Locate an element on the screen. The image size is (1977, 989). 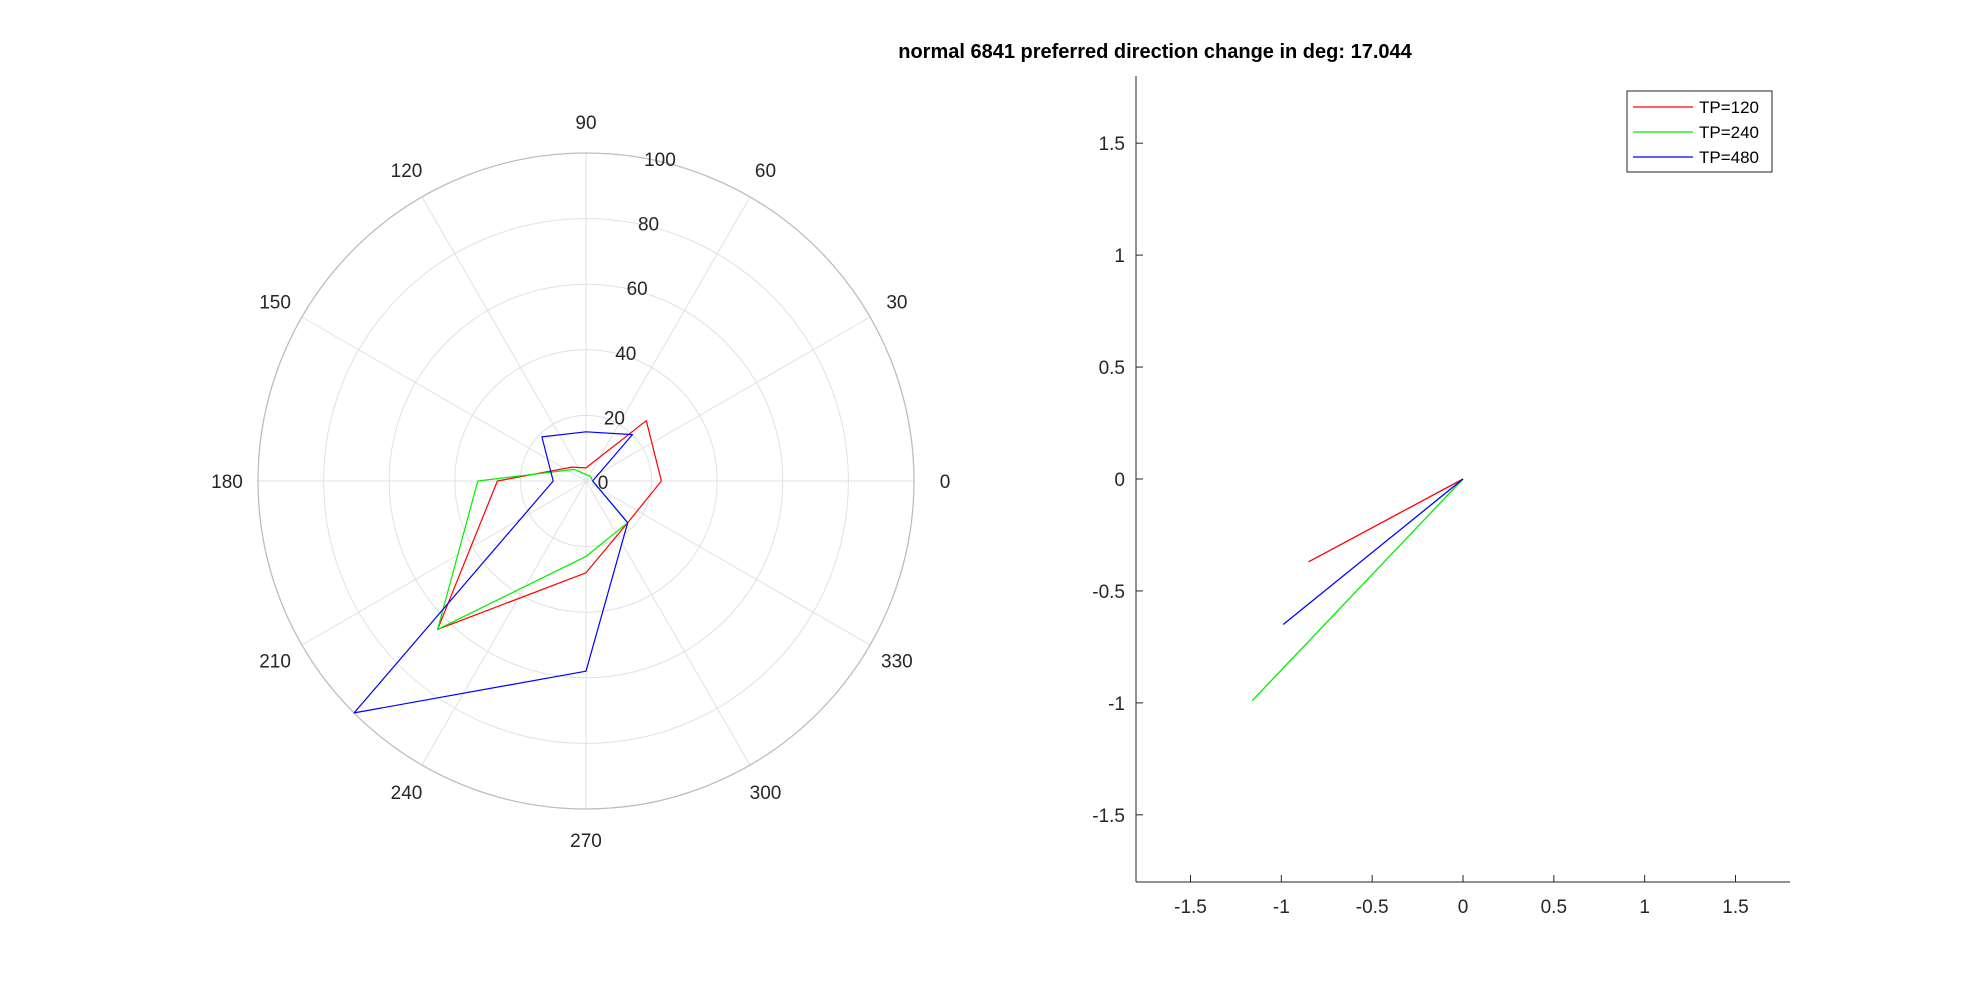
y-tick-label: 0.5 is located at coordinates (1112, 368).